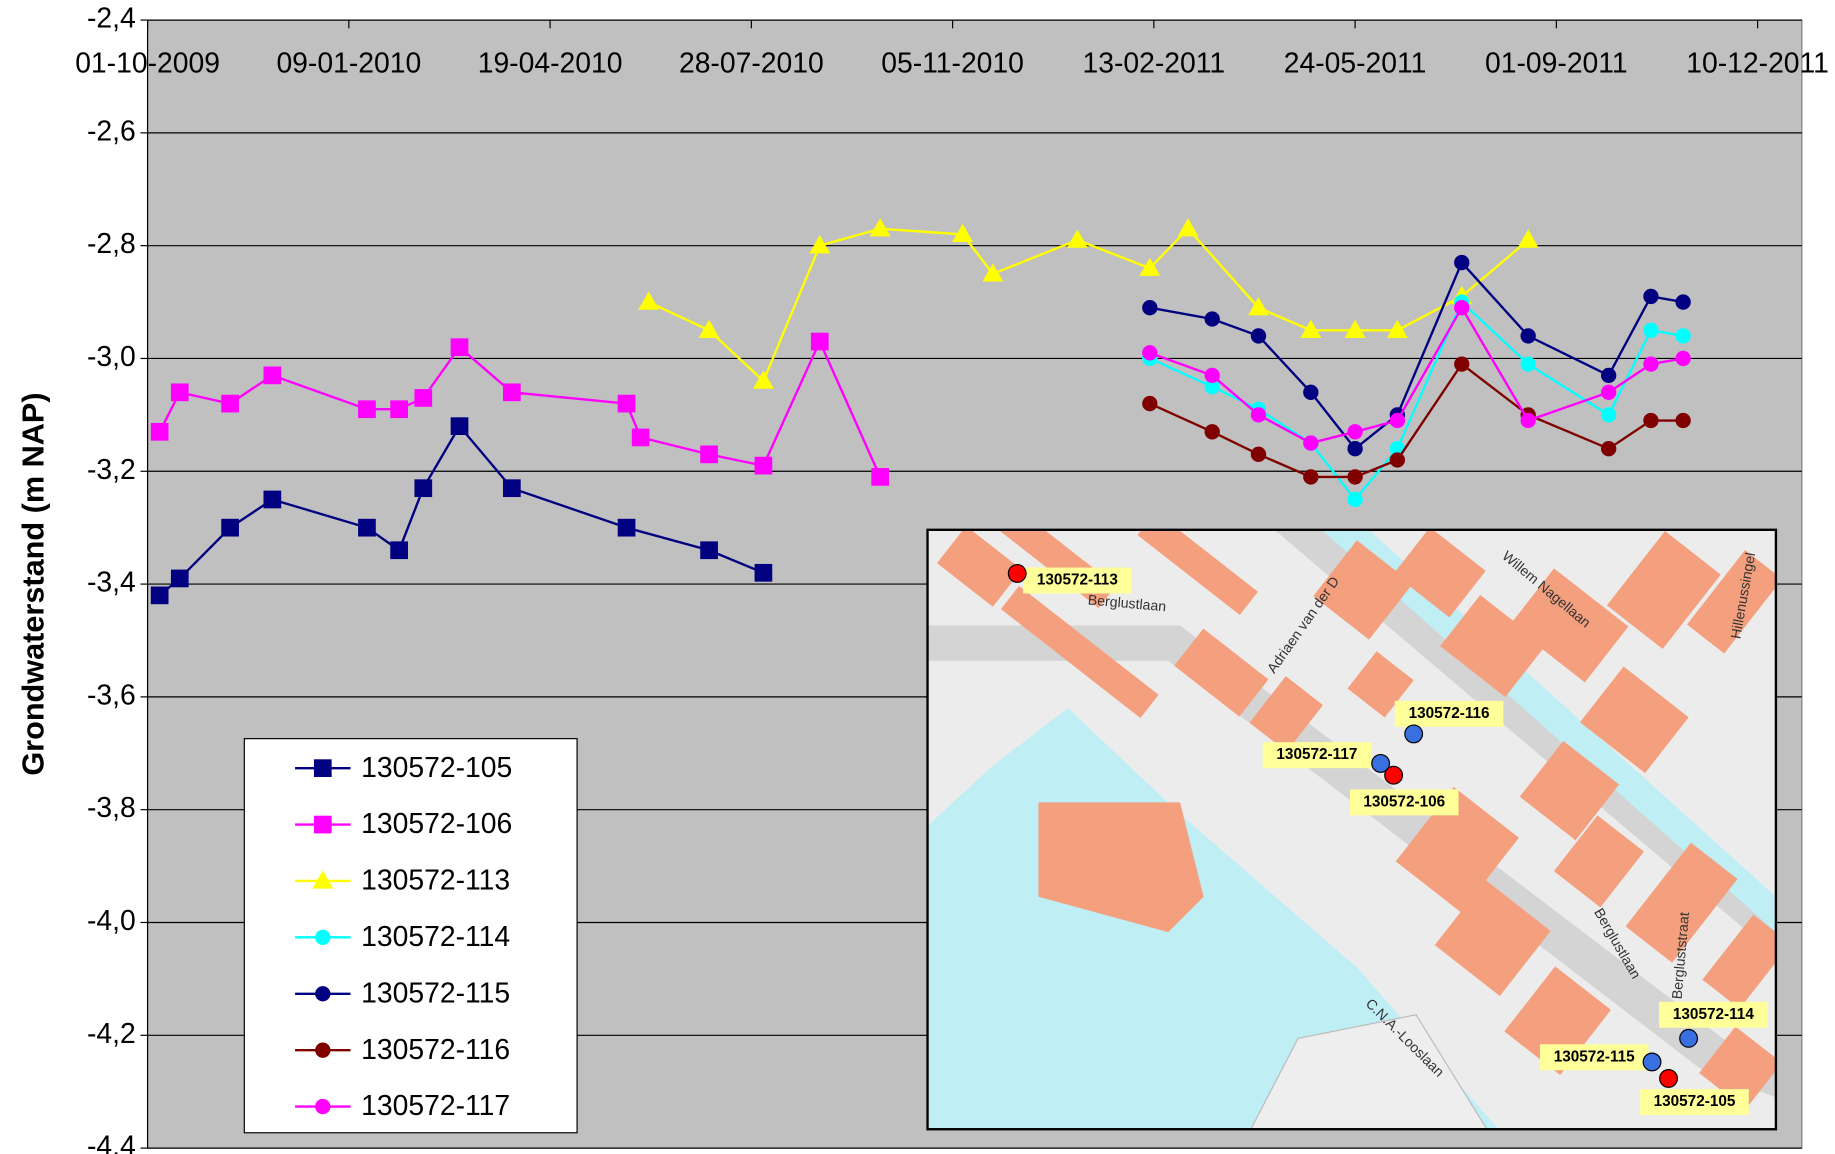 Image resolution: width=1835 pixels, height=1154 pixels. Describe the element at coordinates (111, 469) in the screenshot. I see `y-tick-label: -3,2` at that location.